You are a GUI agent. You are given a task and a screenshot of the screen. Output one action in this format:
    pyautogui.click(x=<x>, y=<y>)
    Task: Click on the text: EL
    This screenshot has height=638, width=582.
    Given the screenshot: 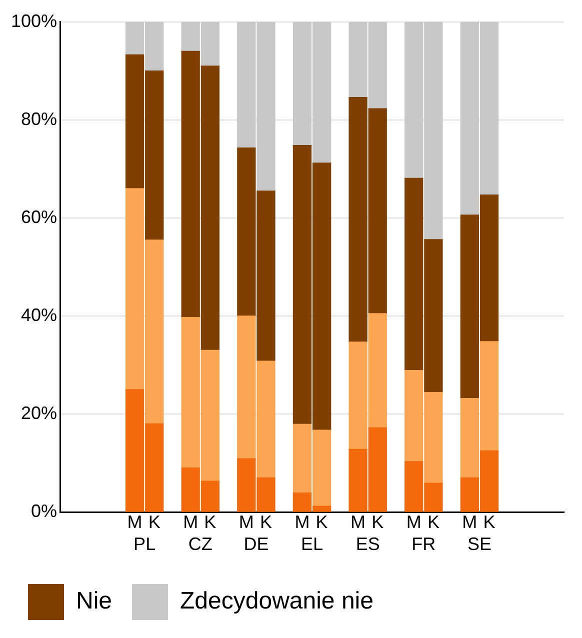 What is the action you would take?
    pyautogui.click(x=312, y=544)
    